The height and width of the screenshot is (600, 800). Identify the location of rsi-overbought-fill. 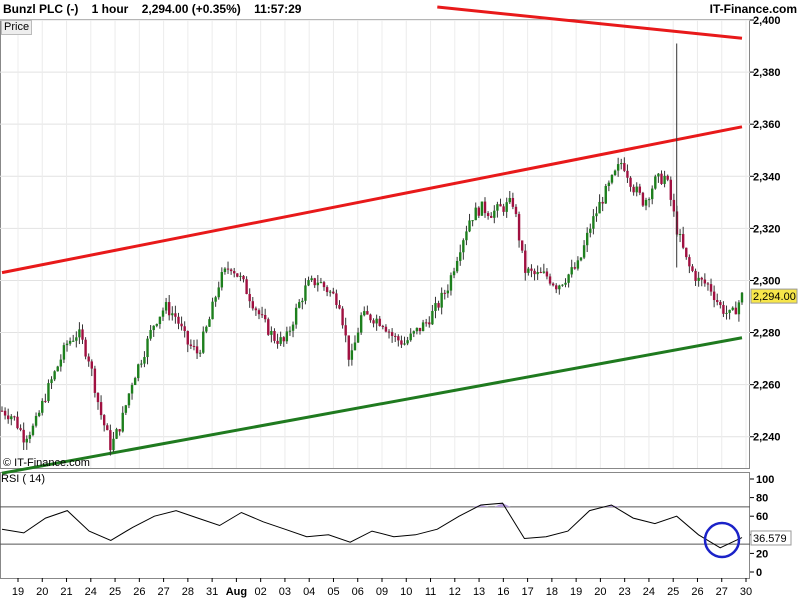
(546, 505).